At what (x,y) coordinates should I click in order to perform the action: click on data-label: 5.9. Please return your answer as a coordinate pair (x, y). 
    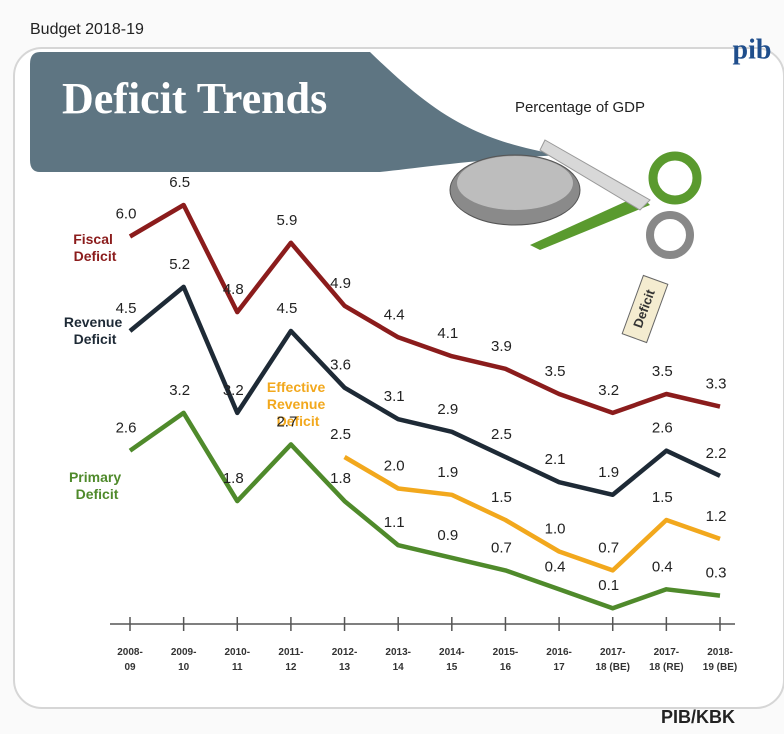
    Looking at the image, I should click on (286, 220).